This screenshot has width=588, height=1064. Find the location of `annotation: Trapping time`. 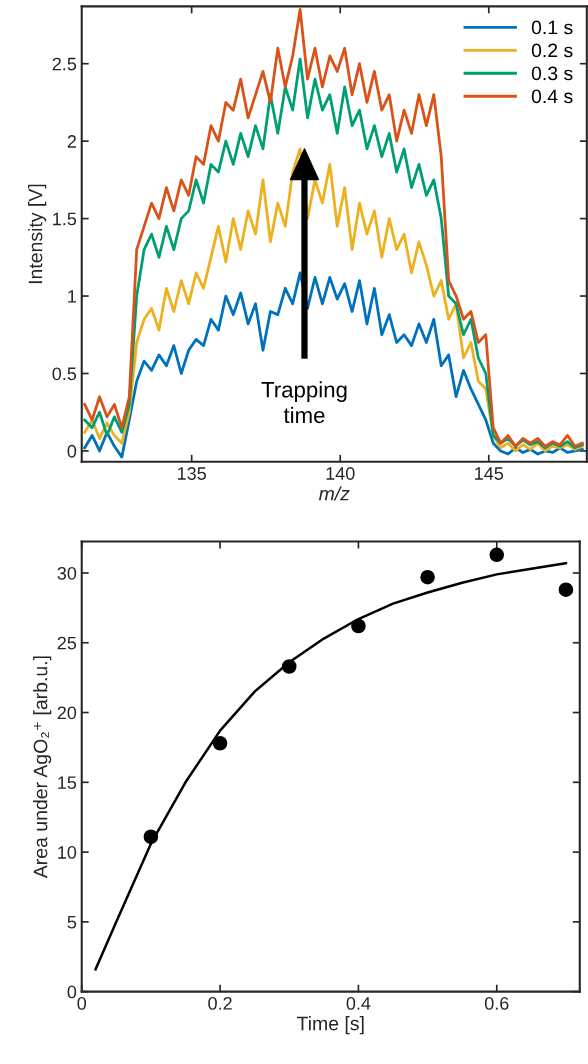

annotation: Trapping time is located at coordinates (304, 402).